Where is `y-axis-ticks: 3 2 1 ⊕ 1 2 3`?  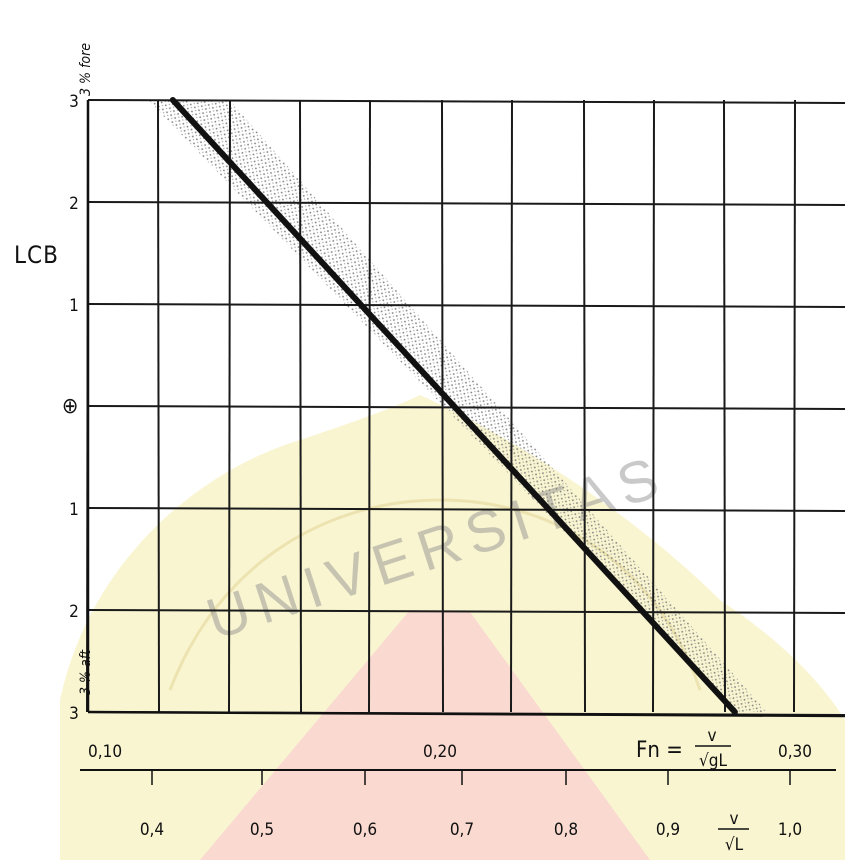 y-axis-ticks: 3 2 1 ⊕ 1 2 3 is located at coordinates (70, 408).